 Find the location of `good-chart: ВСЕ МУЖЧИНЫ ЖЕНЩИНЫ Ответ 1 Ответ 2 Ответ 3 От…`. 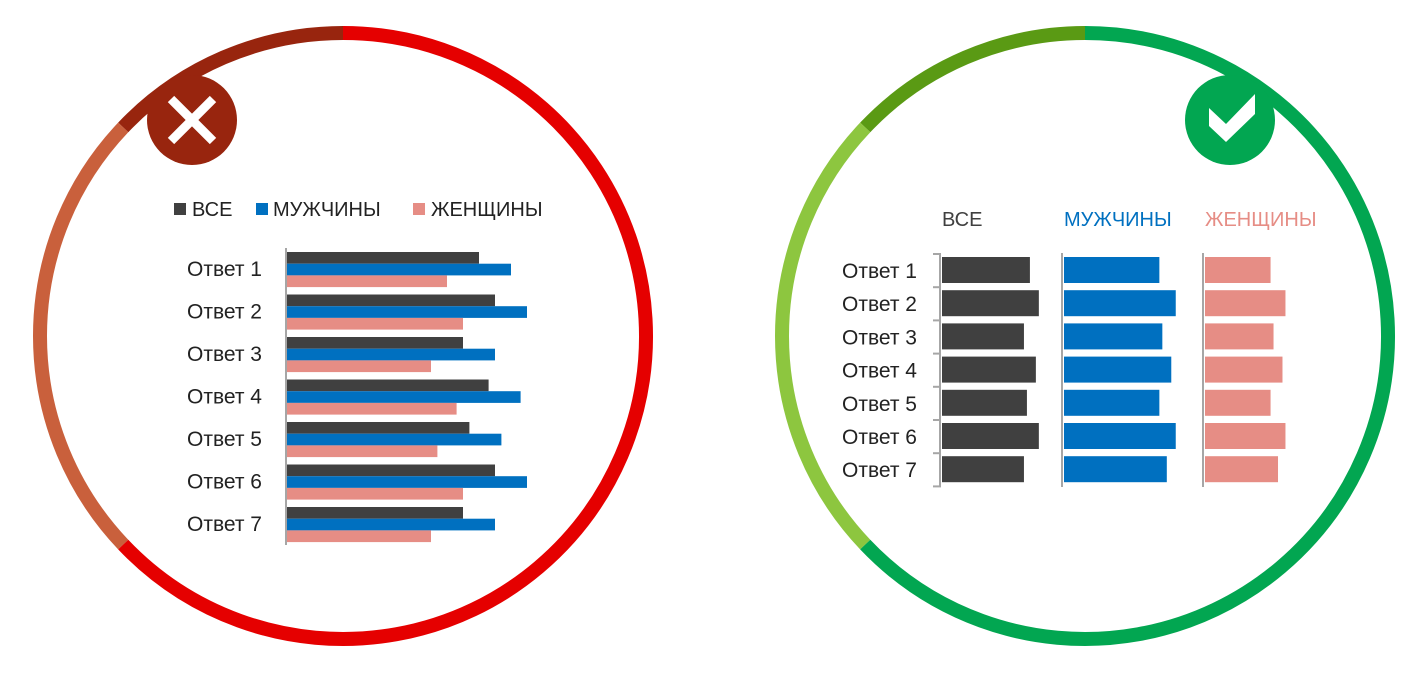

good-chart: ВСЕ МУЖЧИНЫ ЖЕНЩИНЫ Ответ 1 Ответ 2 Ответ 3 От… is located at coordinates (1079, 348).